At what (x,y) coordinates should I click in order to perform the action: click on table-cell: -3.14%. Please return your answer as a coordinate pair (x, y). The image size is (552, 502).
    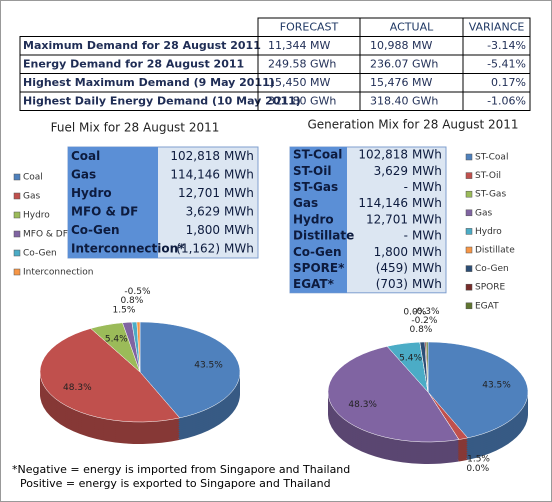
    Looking at the image, I should click on (506, 45).